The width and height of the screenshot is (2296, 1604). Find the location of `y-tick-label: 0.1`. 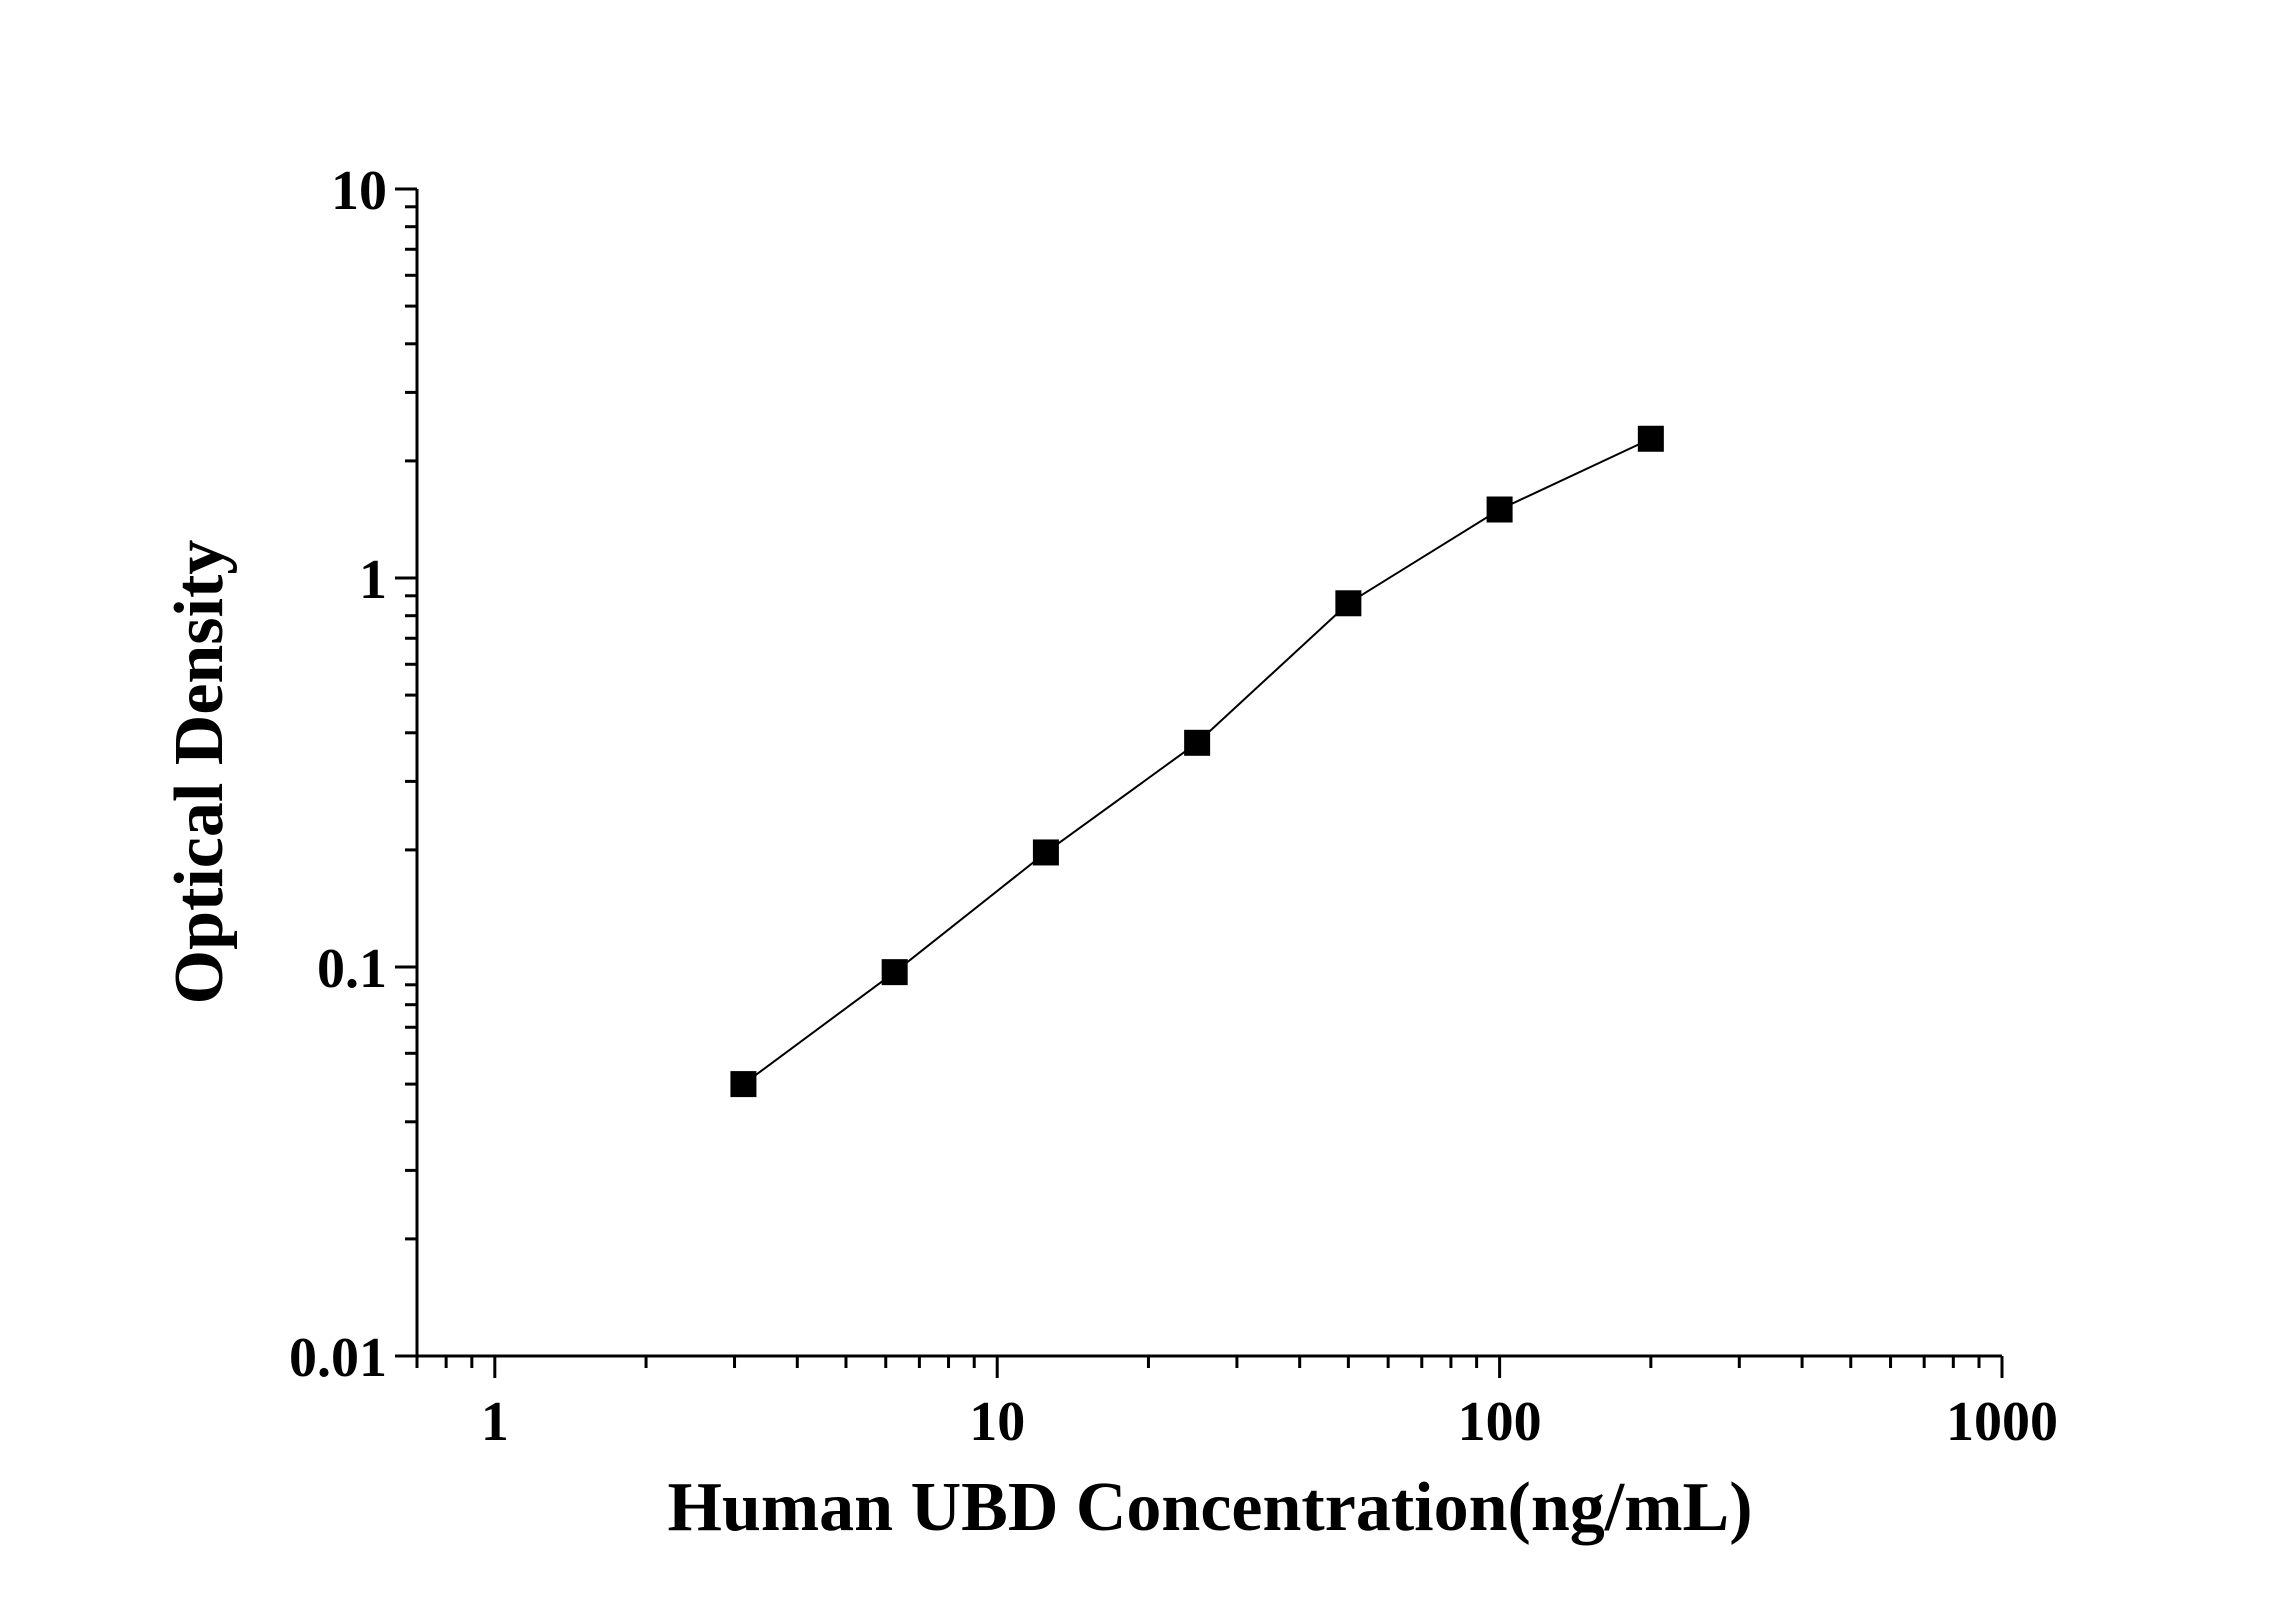

y-tick-label: 0.1 is located at coordinates (352, 969).